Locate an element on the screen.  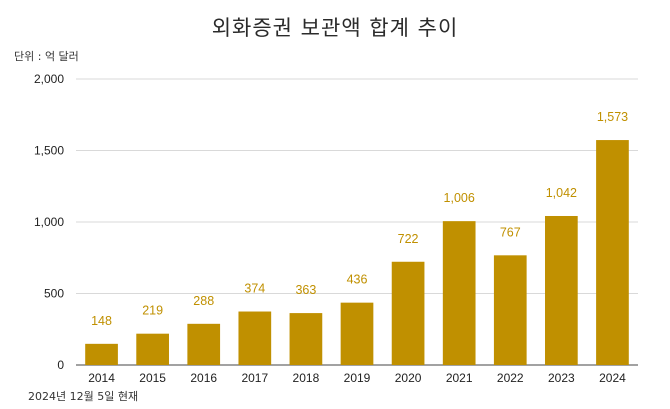
data-label: 1,042 is located at coordinates (561, 193).